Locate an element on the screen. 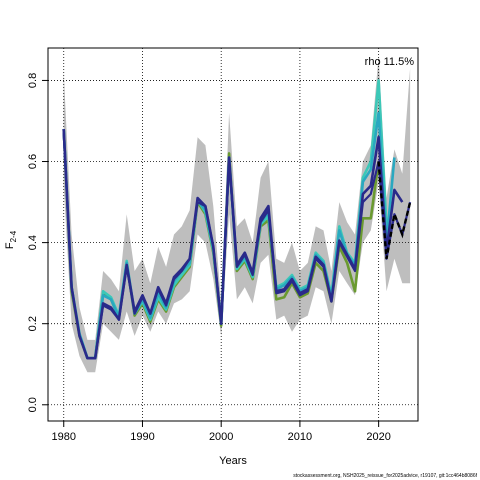 This screenshot has height=480, width=480. y-tick-label: 0.2 is located at coordinates (33, 323).